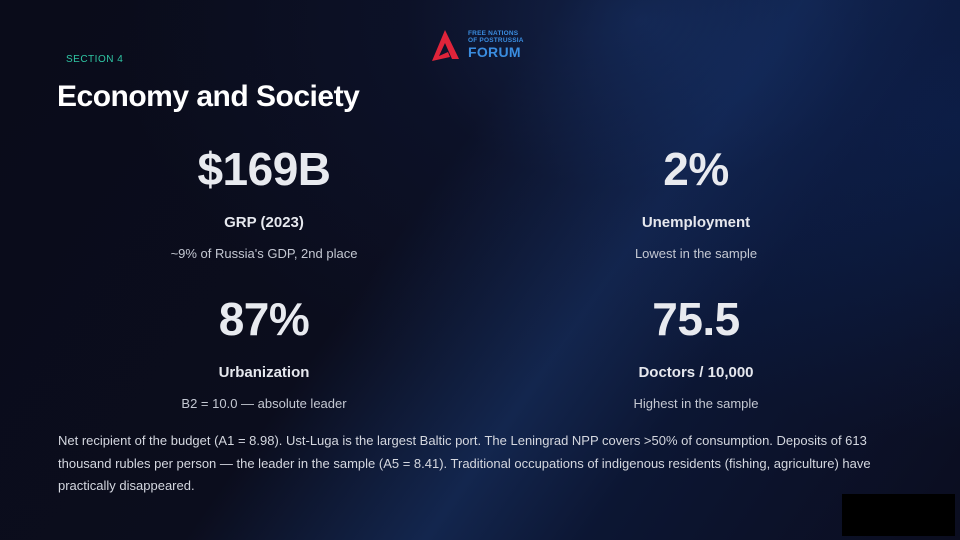  What do you see at coordinates (696, 372) in the screenshot?
I see `stat-label: Doctors / 10,000` at bounding box center [696, 372].